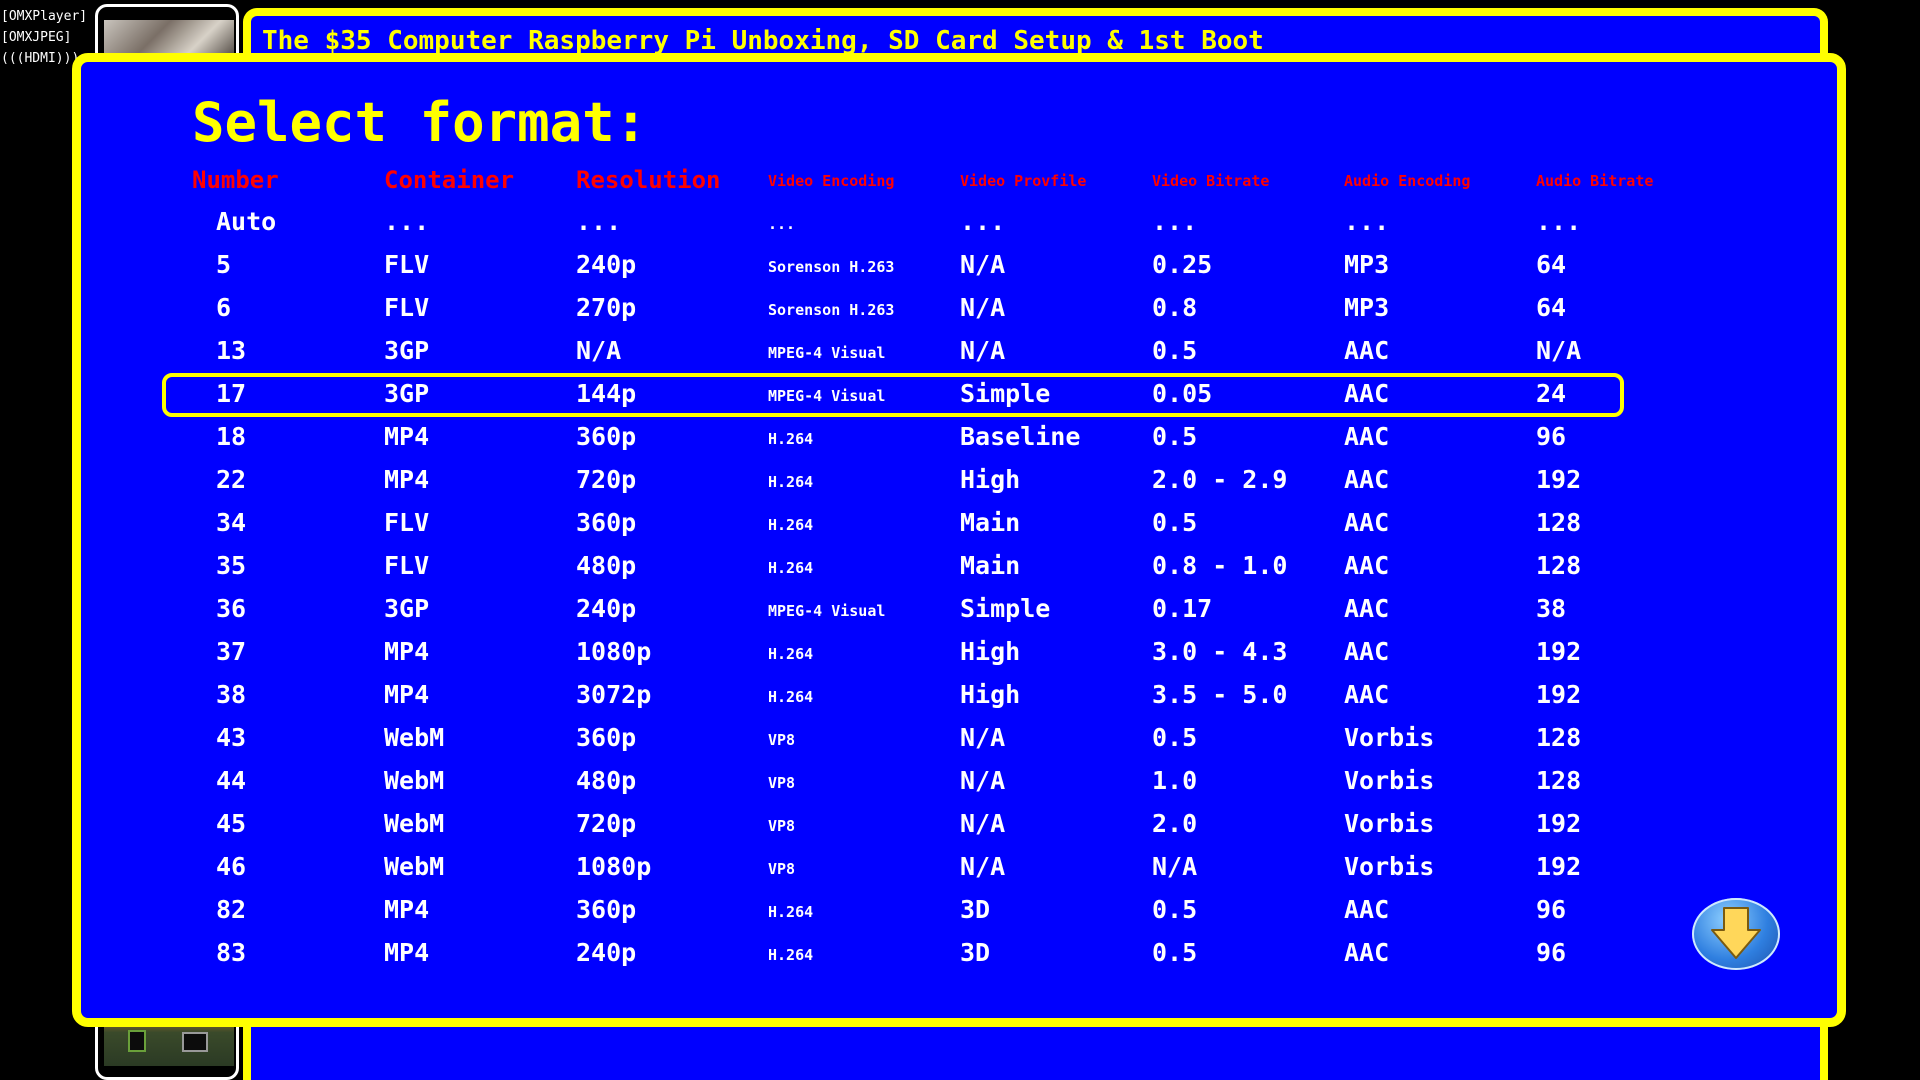 The height and width of the screenshot is (1080, 1920). I want to click on format-row: 18 MP4 360p H.264 Baseline 0.5 AAC 96, so click(960, 436).